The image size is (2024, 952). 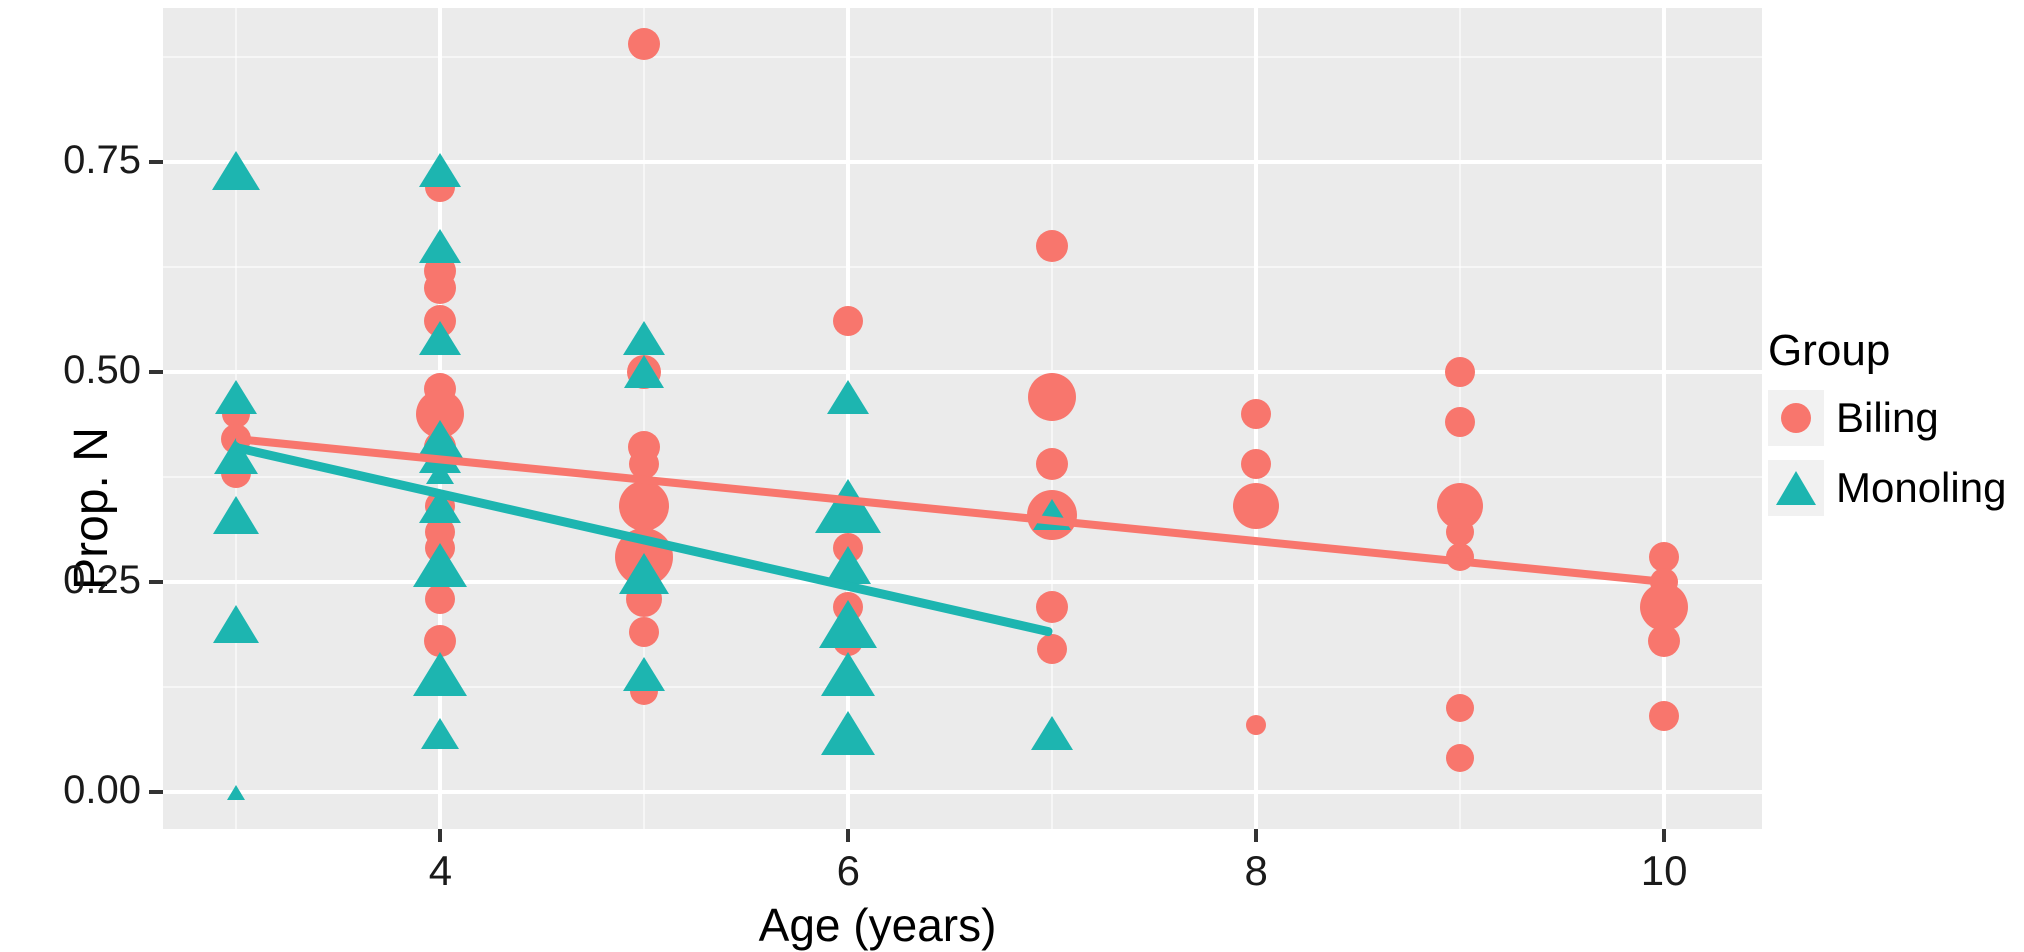 I want to click on y-tick-label: 0.25, so click(x=102, y=579).